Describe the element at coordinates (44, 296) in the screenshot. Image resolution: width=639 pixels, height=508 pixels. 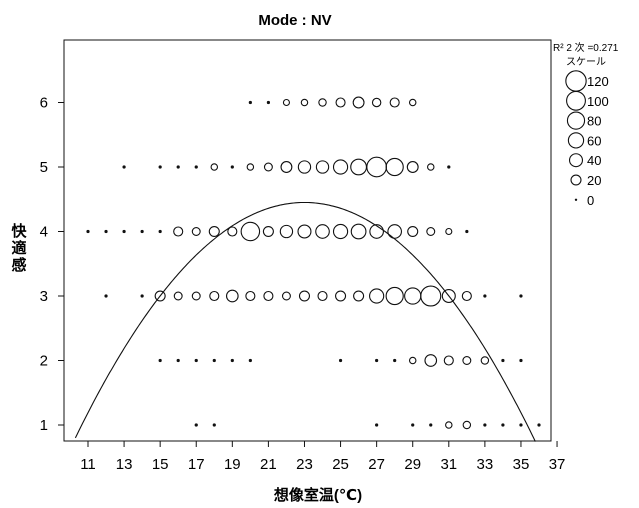
I see `y-tick-label: 3` at that location.